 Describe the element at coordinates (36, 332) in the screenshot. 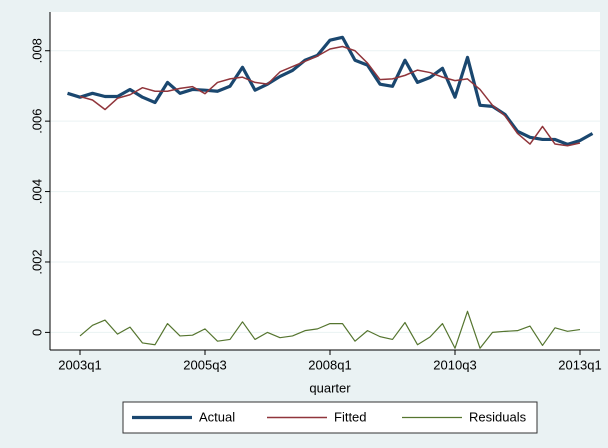

I see `y-tick-label: 0` at that location.